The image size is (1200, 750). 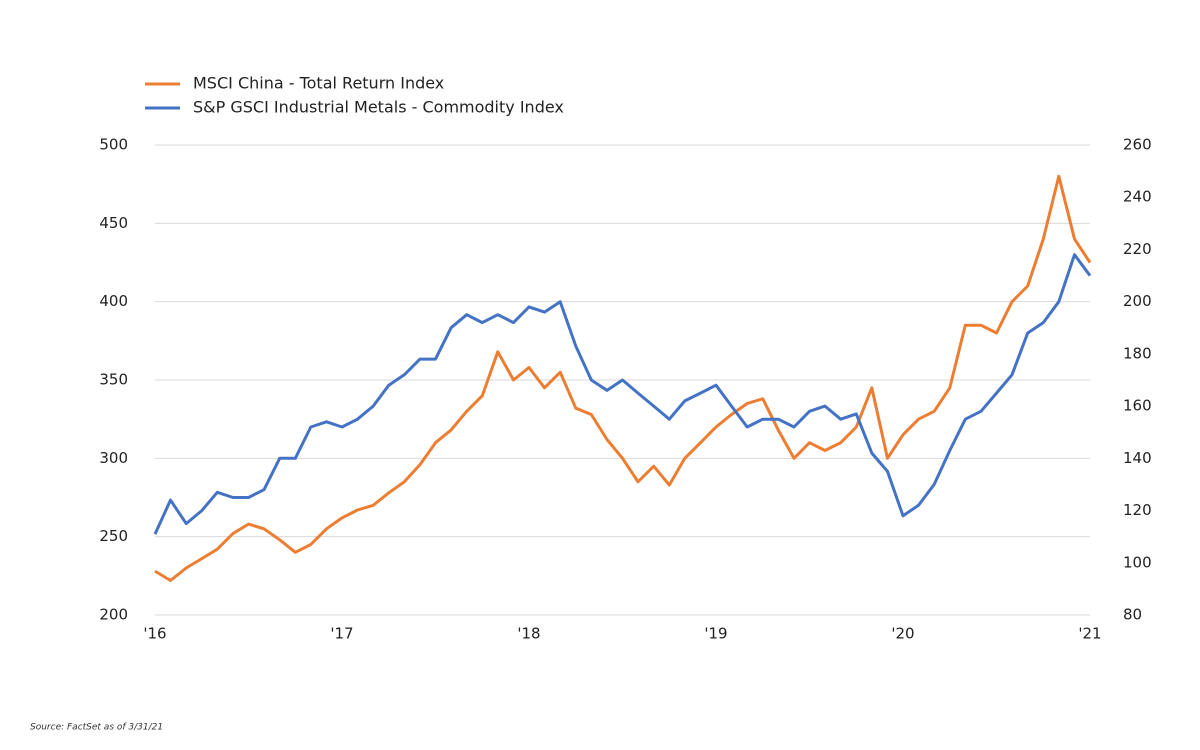 What do you see at coordinates (341, 634) in the screenshot?
I see `x-tick-label: '17` at bounding box center [341, 634].